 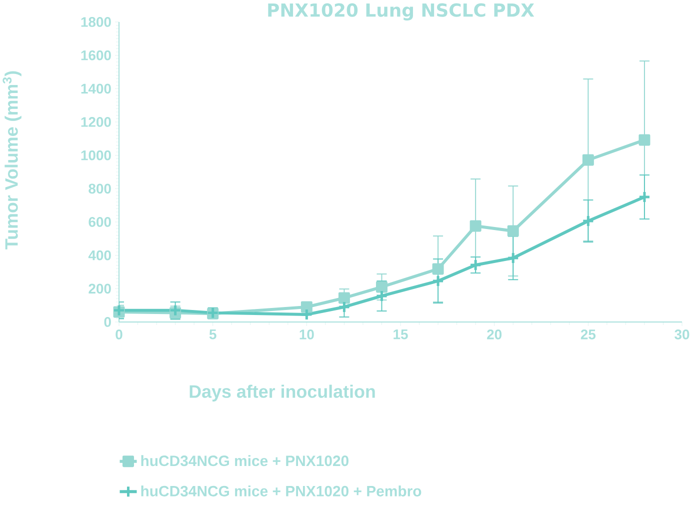 What do you see at coordinates (99, 255) in the screenshot?
I see `y-tick-label: 400` at bounding box center [99, 255].